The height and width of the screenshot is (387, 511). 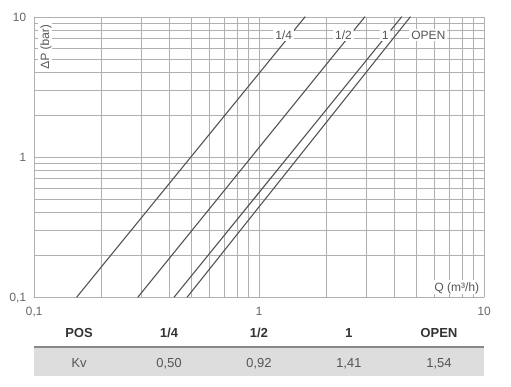 I want to click on text: 0,50, so click(x=169, y=361).